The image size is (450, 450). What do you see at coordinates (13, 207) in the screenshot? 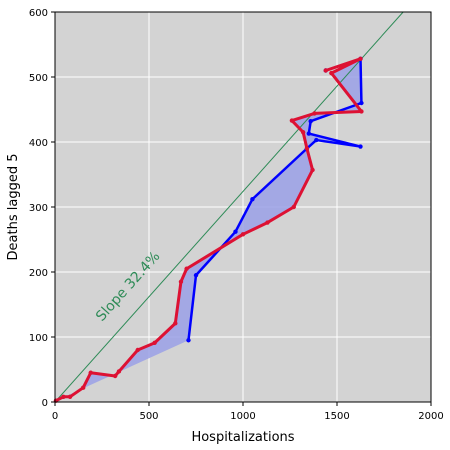
I see `y-axis-label: Deaths lagged 5` at bounding box center [13, 207].